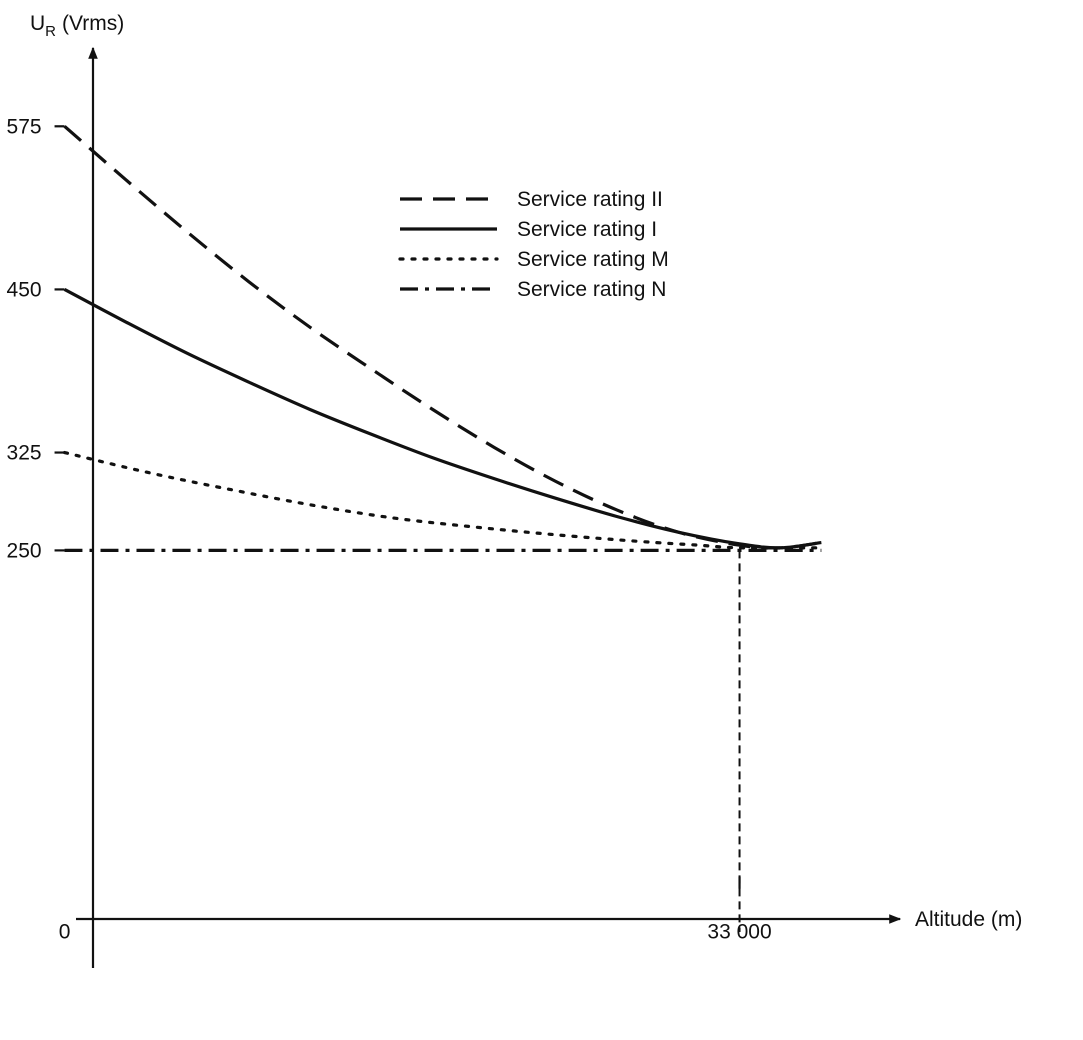 The image size is (1083, 1040). I want to click on y-axis-label-sub: R, so click(50, 31).